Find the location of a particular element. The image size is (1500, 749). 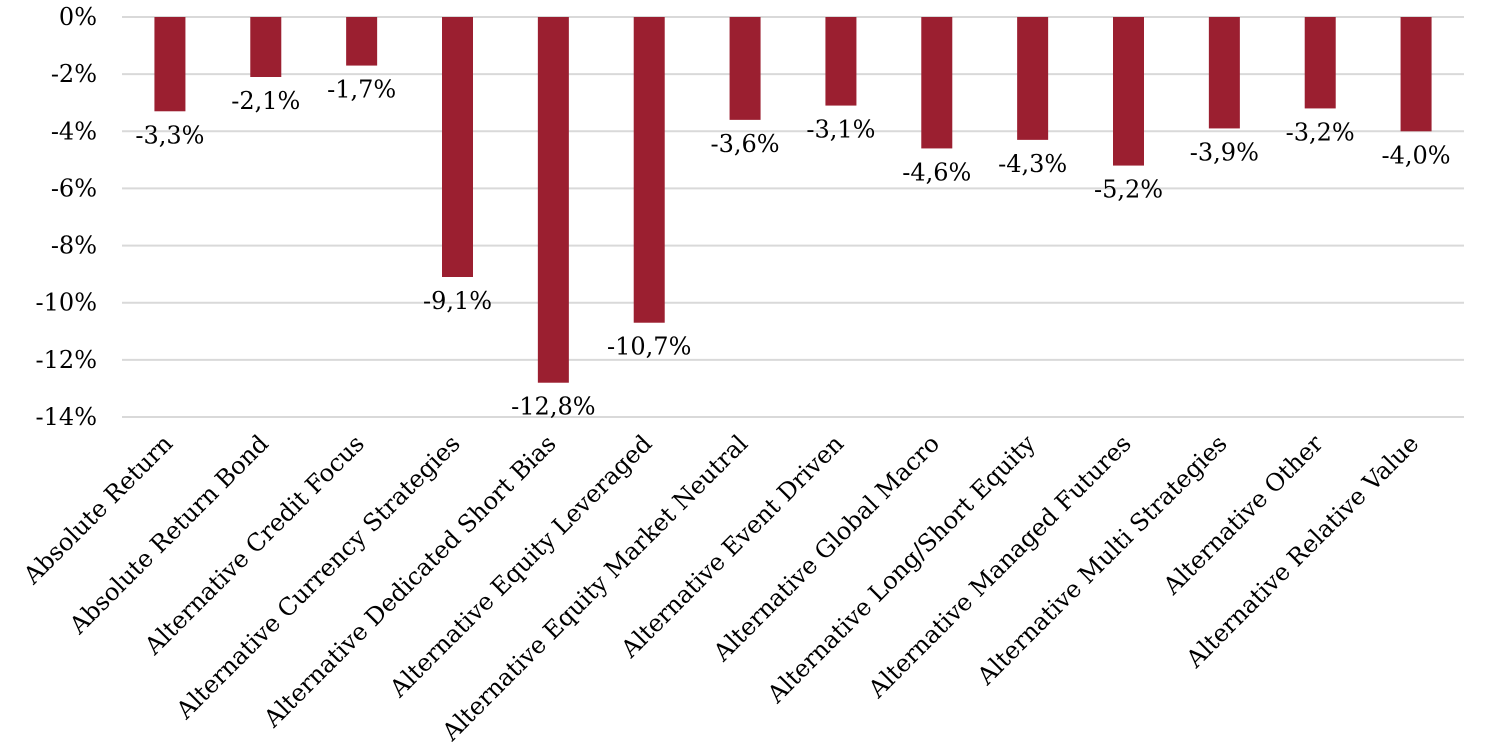

y-tick-label: -12% is located at coordinates (66, 360).